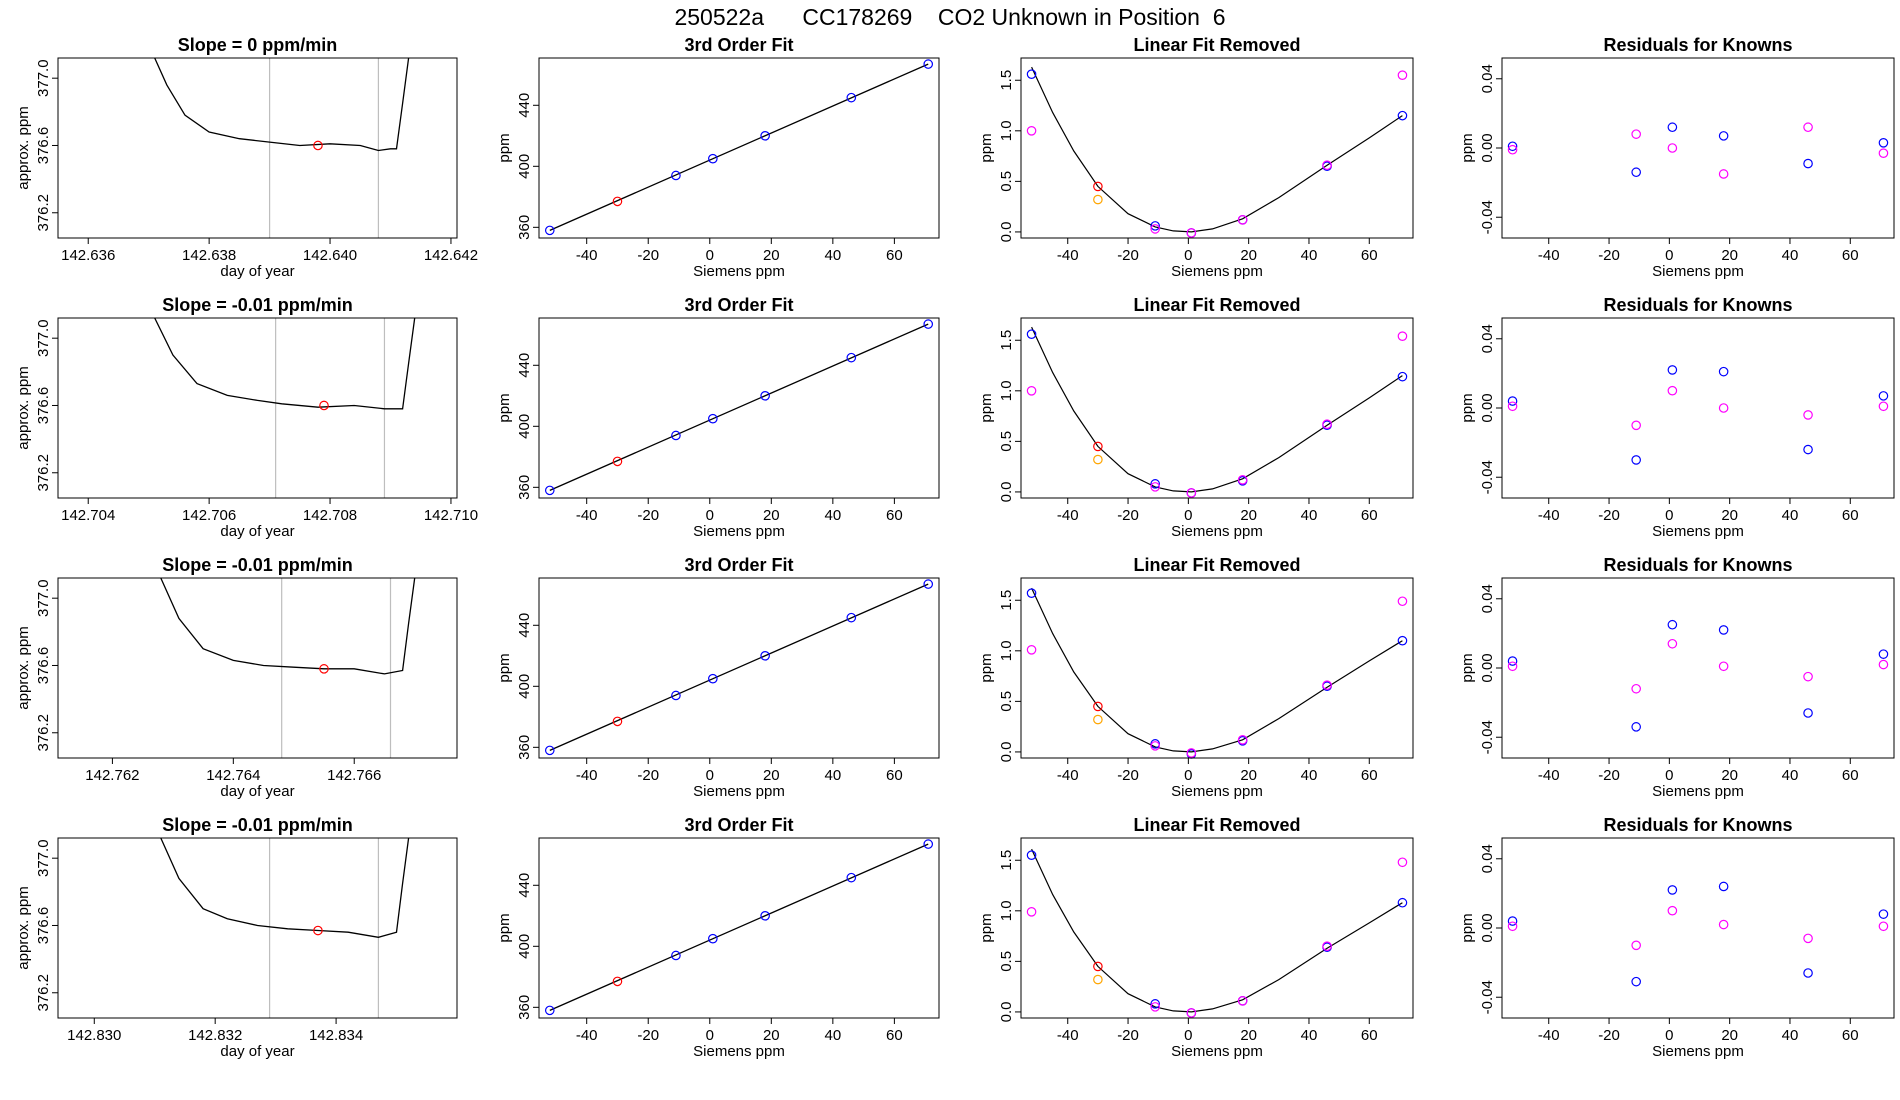  What do you see at coordinates (1006, 80) in the screenshot?
I see `y-tick-label: 1.5` at bounding box center [1006, 80].